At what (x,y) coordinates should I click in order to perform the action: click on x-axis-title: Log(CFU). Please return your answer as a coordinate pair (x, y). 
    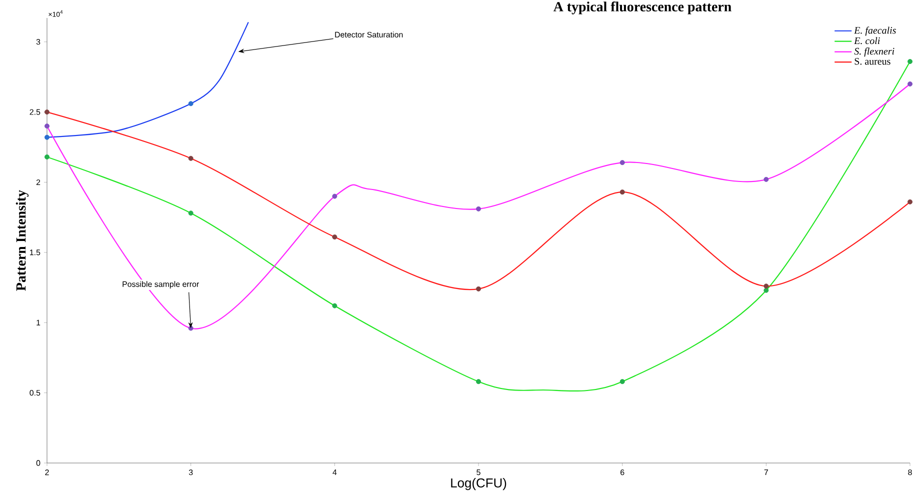
    Looking at the image, I should click on (478, 484).